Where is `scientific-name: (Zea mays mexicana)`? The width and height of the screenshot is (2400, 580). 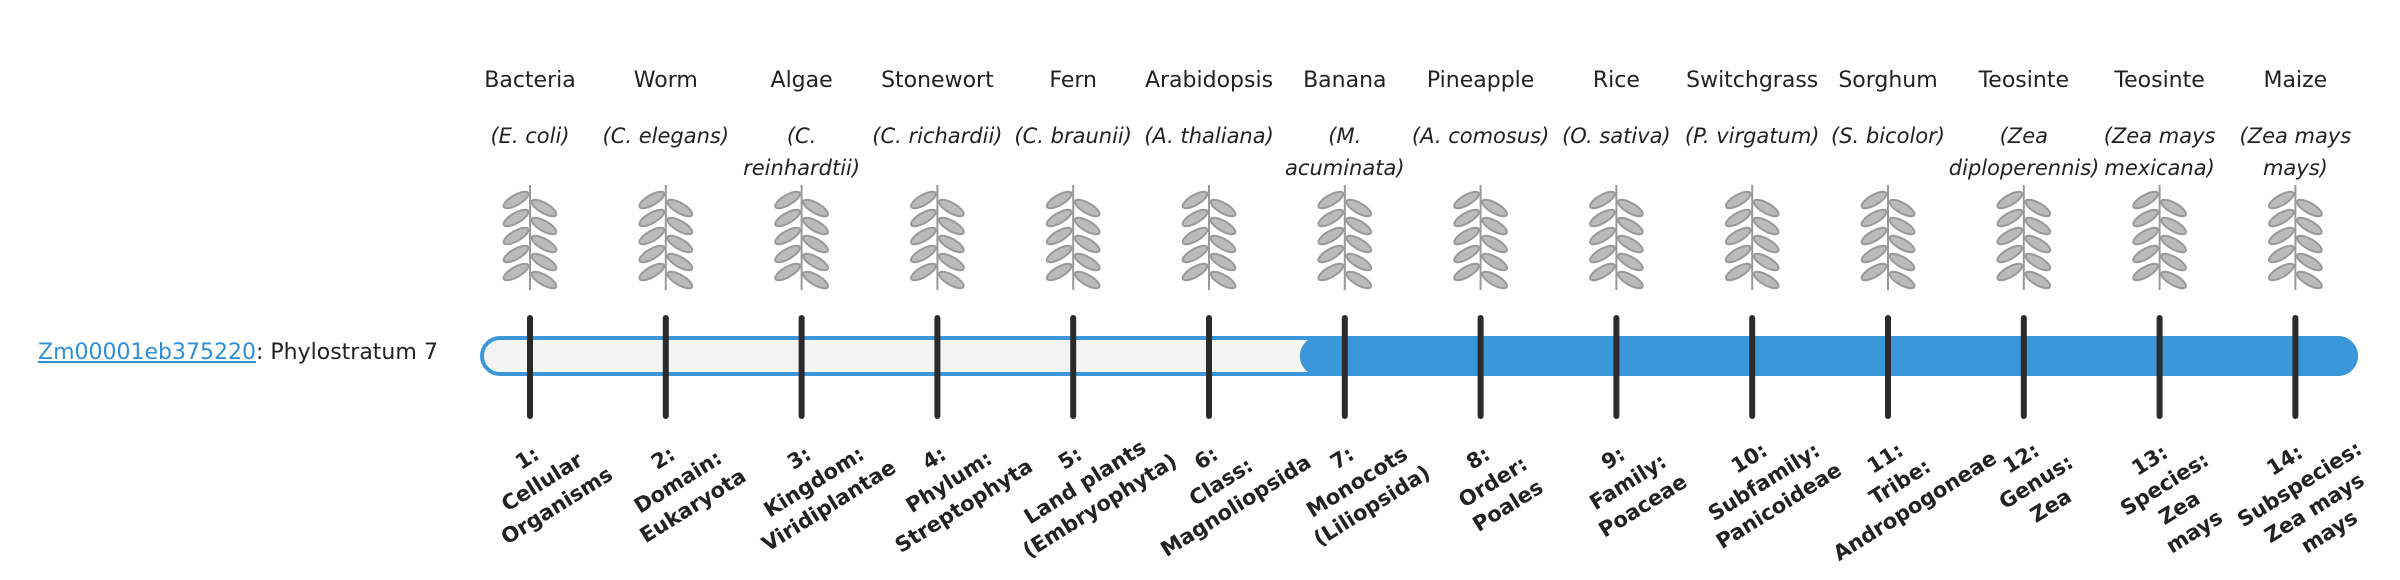
scientific-name: (Zea mays mexicana) is located at coordinates (2159, 152).